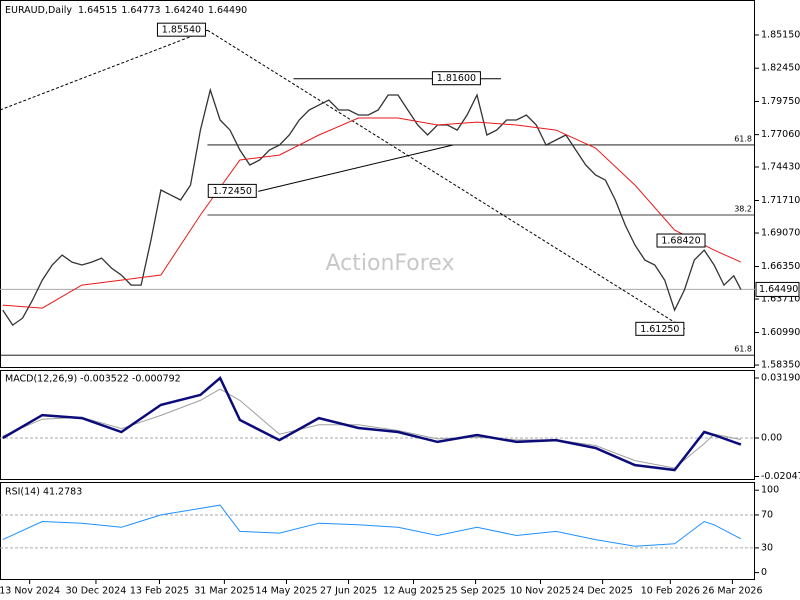 The width and height of the screenshot is (800, 600). I want to click on macd-title: MACD(12,26,9) -0.003522 -0.000792, so click(93, 379).